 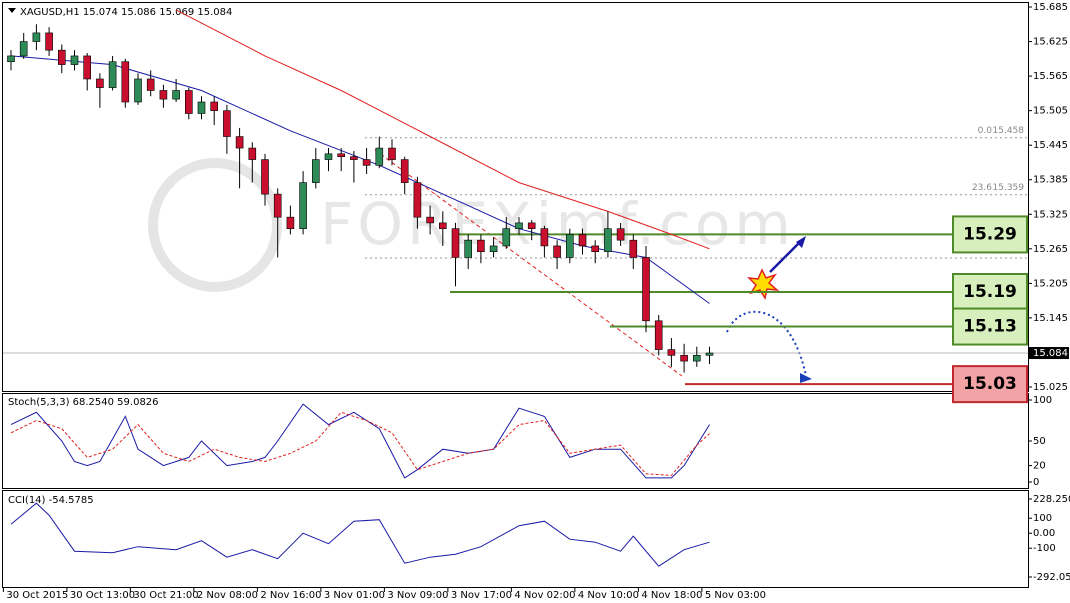 What do you see at coordinates (785, 257) in the screenshot?
I see `breakout-arrow` at bounding box center [785, 257].